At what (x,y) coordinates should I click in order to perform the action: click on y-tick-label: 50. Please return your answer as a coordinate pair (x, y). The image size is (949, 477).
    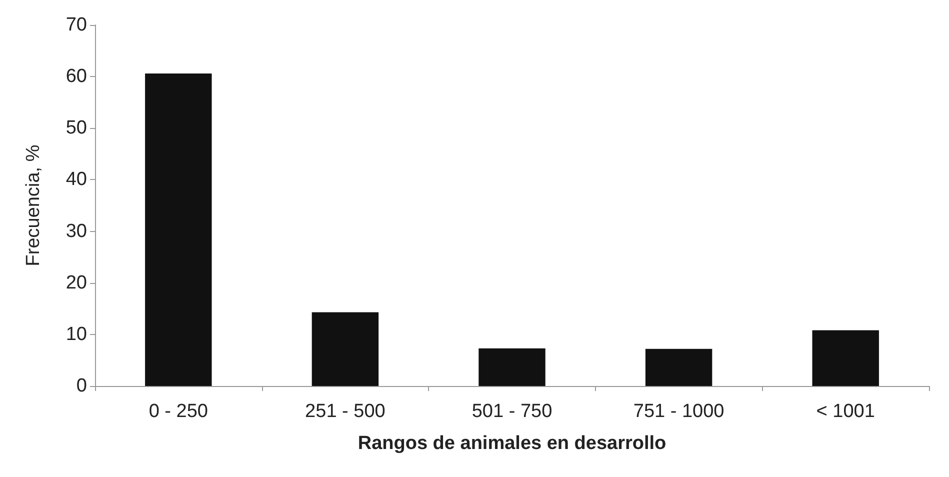
    Looking at the image, I should click on (76, 128).